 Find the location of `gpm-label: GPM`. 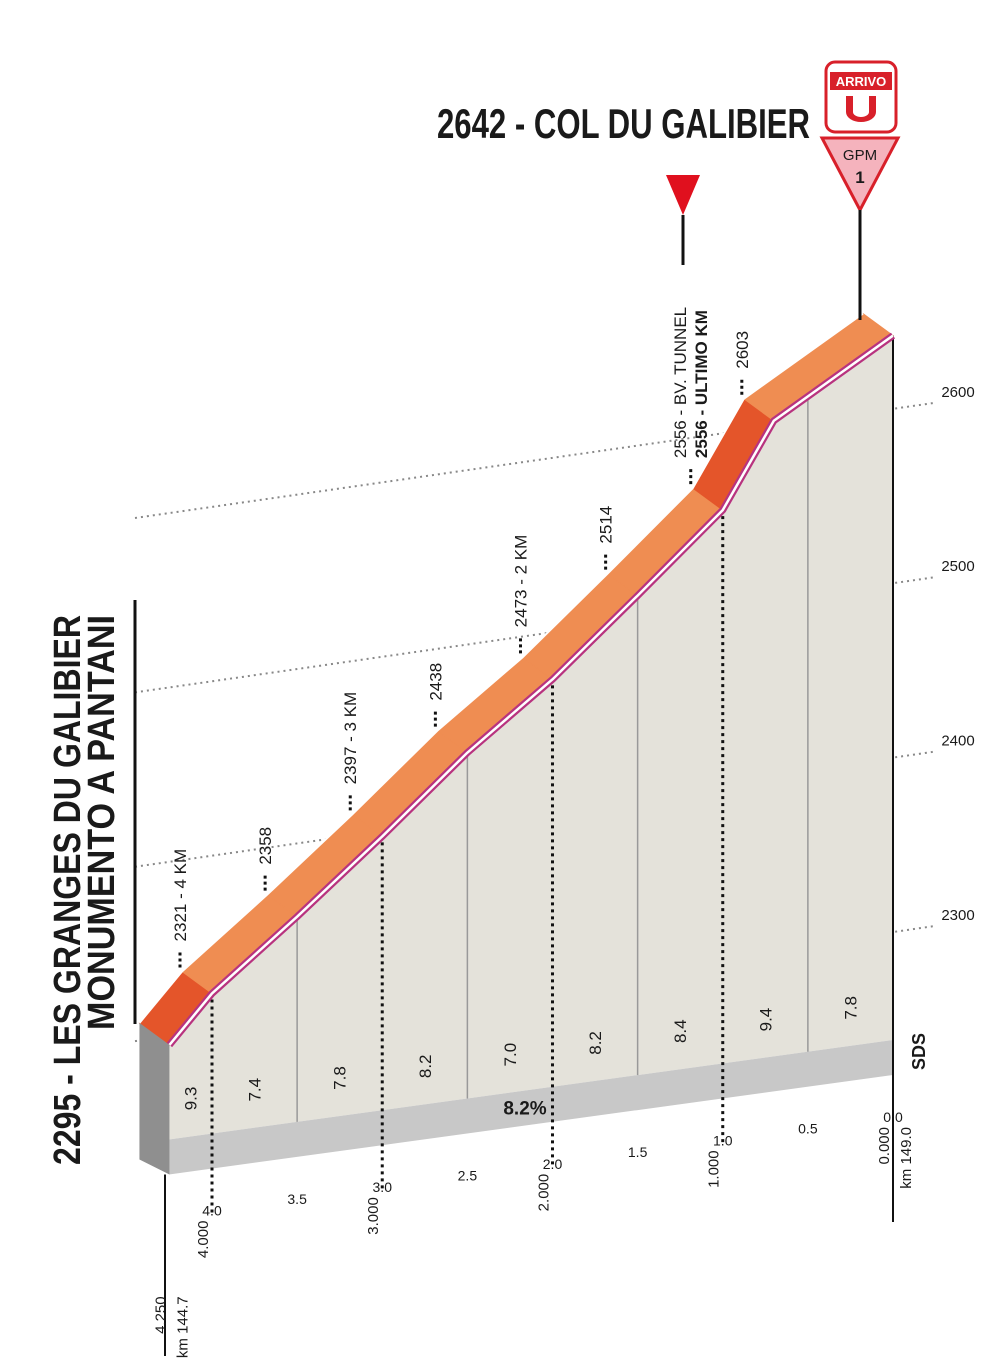

gpm-label: GPM is located at coordinates (860, 155).